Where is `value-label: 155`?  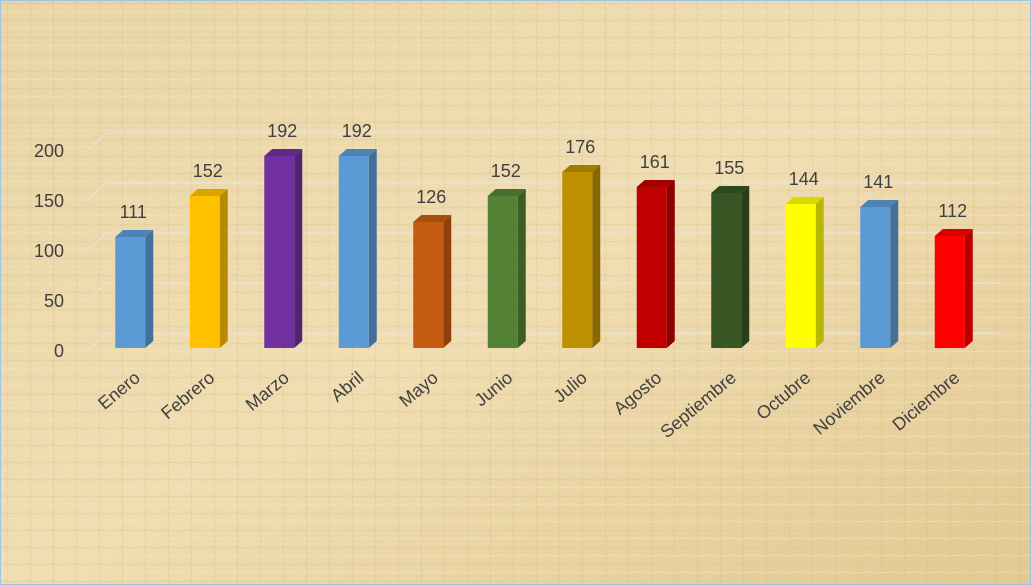
value-label: 155 is located at coordinates (729, 168).